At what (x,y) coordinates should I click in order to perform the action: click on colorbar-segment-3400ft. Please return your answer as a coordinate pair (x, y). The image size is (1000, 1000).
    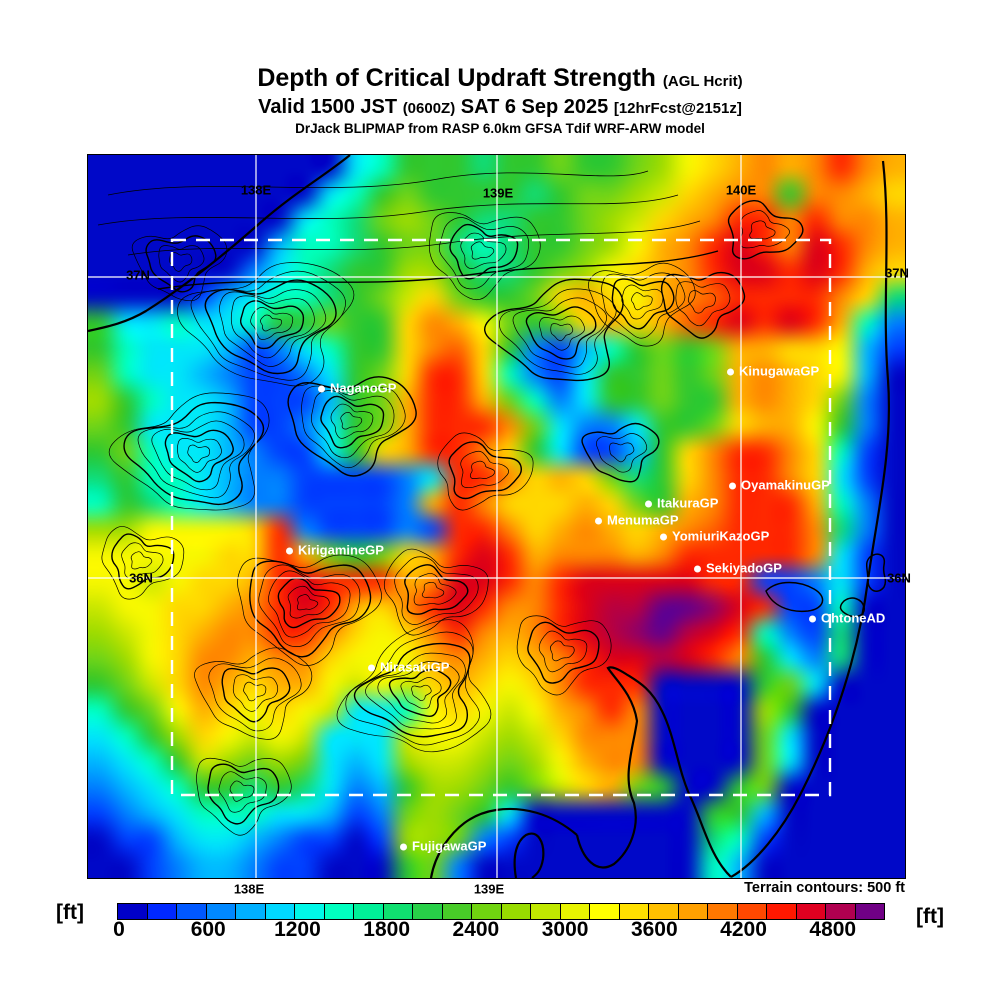
    Looking at the image, I should click on (634, 911).